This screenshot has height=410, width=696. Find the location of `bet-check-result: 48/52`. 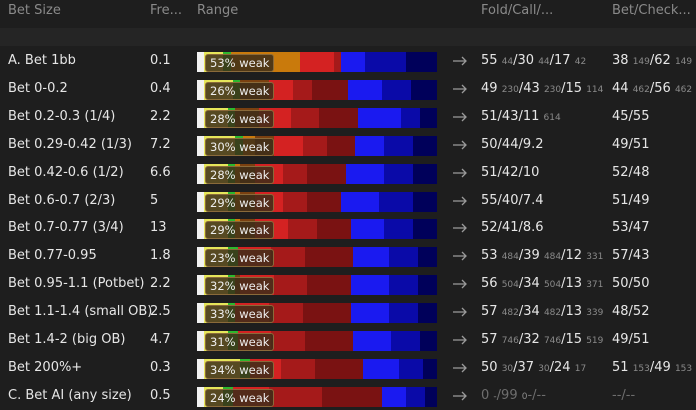

bet-check-result: 48/52 is located at coordinates (630, 311).